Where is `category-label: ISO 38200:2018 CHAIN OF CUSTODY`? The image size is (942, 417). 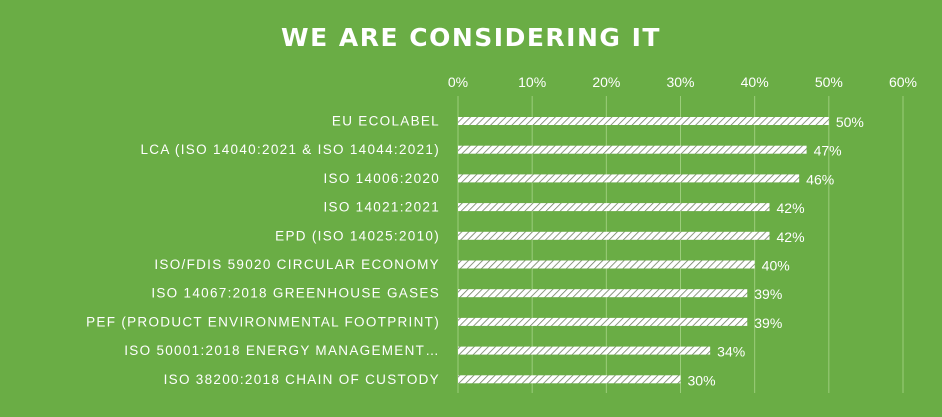 category-label: ISO 38200:2018 CHAIN OF CUSTODY is located at coordinates (302, 379).